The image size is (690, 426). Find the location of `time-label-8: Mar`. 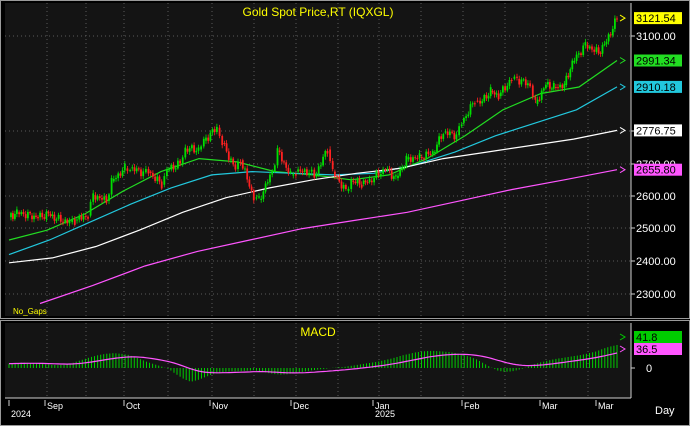

time-label-8: Mar is located at coordinates (550, 406).